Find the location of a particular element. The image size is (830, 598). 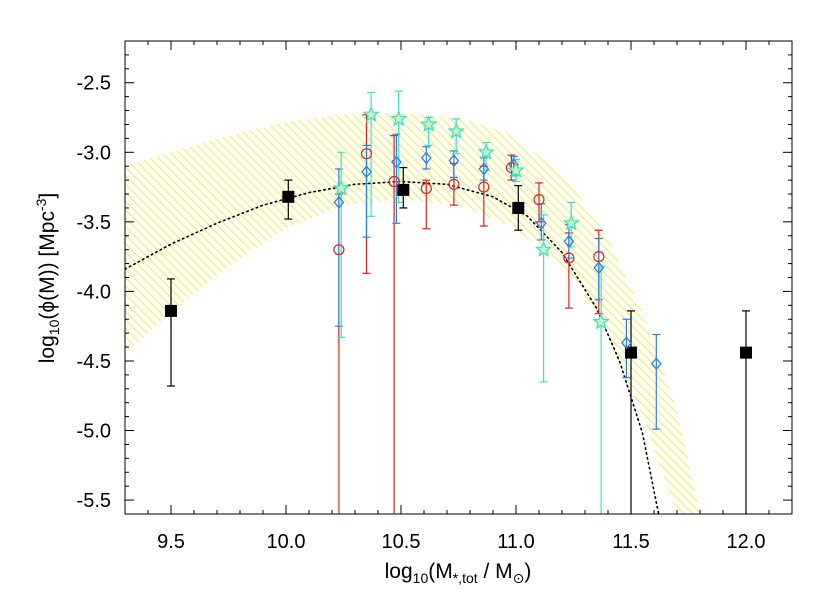

y-axis-label-sup: -3 is located at coordinates (41, 204).